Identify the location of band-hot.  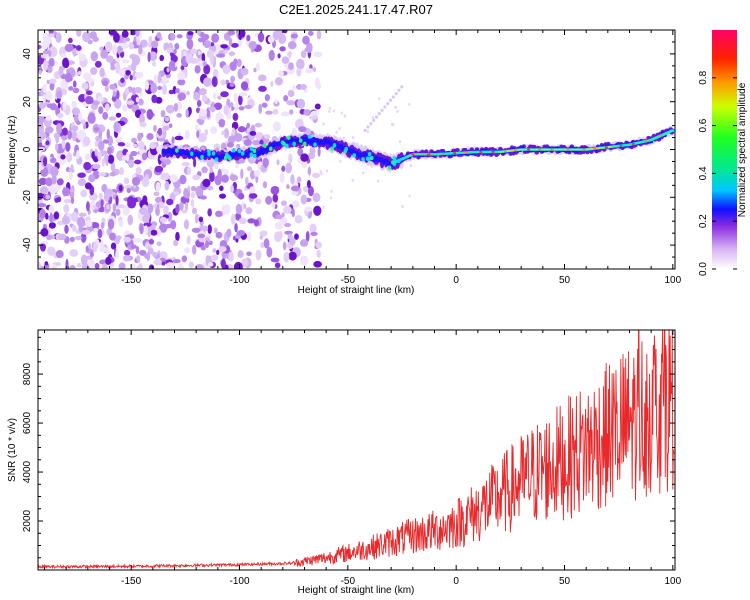
(671, 130).